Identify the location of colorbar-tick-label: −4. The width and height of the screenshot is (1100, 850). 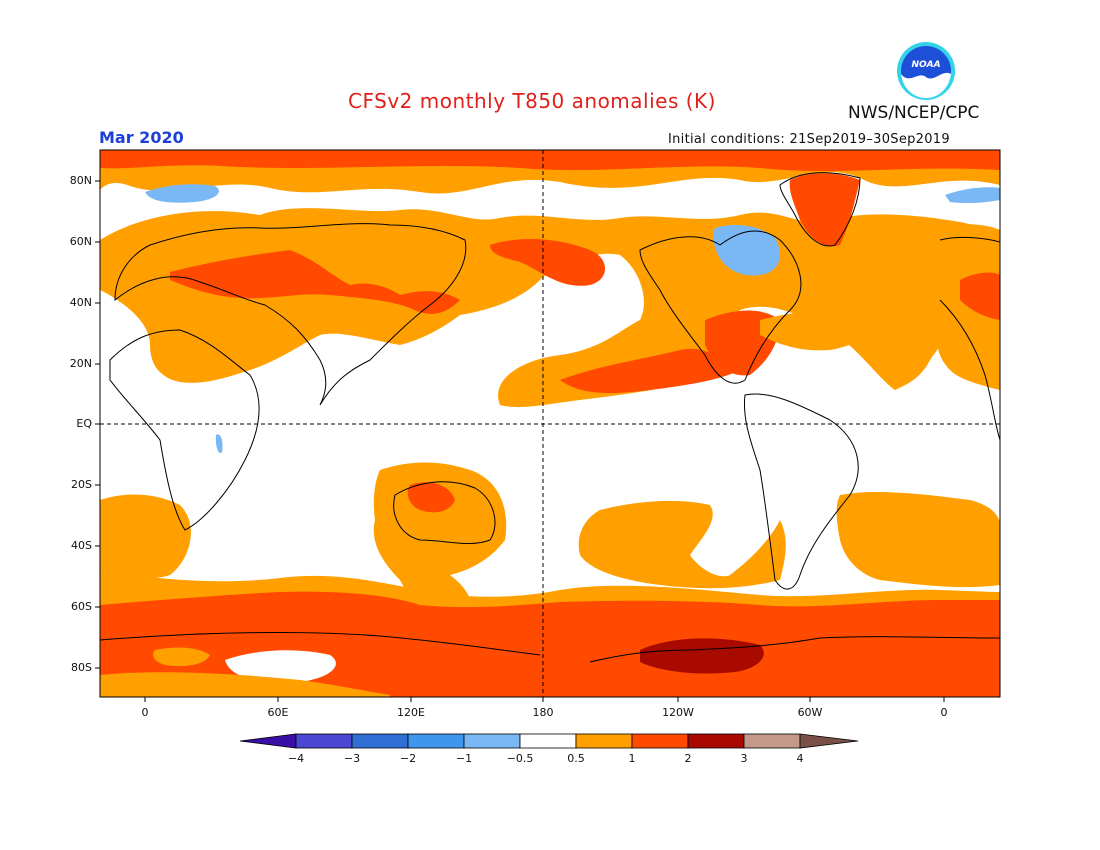
(296, 758).